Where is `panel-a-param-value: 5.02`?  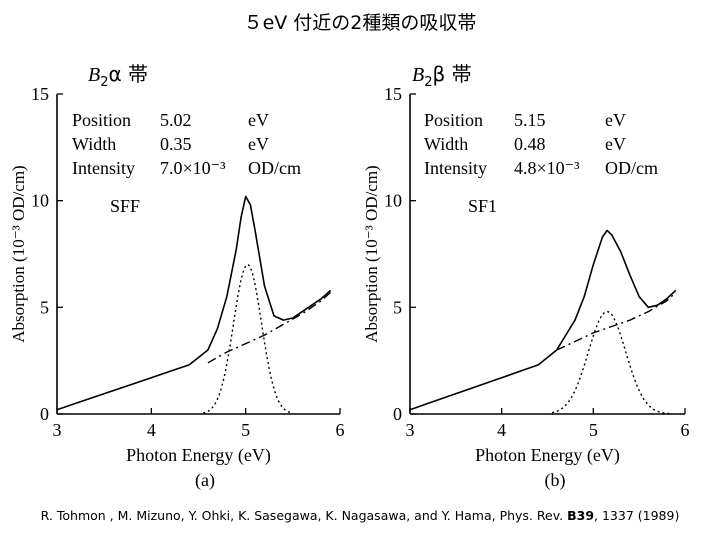
panel-a-param-value: 5.02 is located at coordinates (176, 120).